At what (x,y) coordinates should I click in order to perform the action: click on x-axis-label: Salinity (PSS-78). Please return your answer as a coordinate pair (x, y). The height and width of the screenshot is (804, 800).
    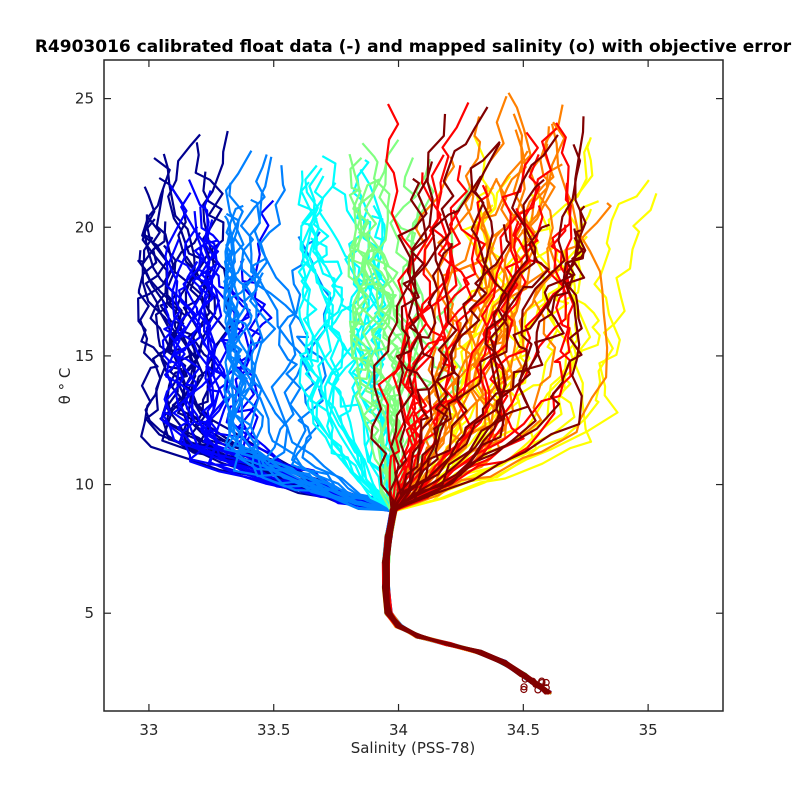
    Looking at the image, I should click on (413, 748).